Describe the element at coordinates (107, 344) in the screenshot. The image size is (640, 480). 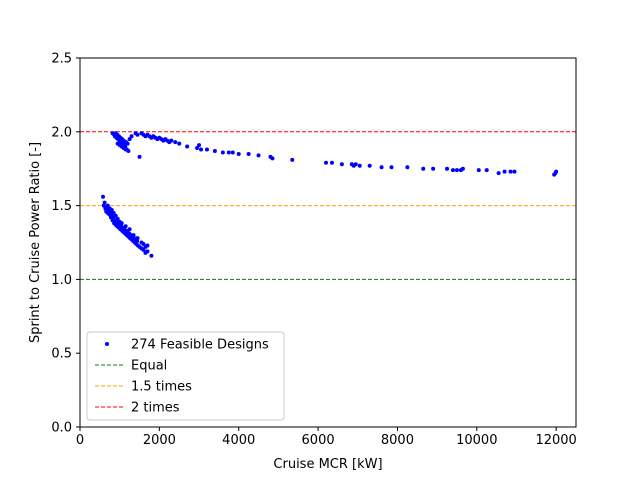
I see `legend-marker` at that location.